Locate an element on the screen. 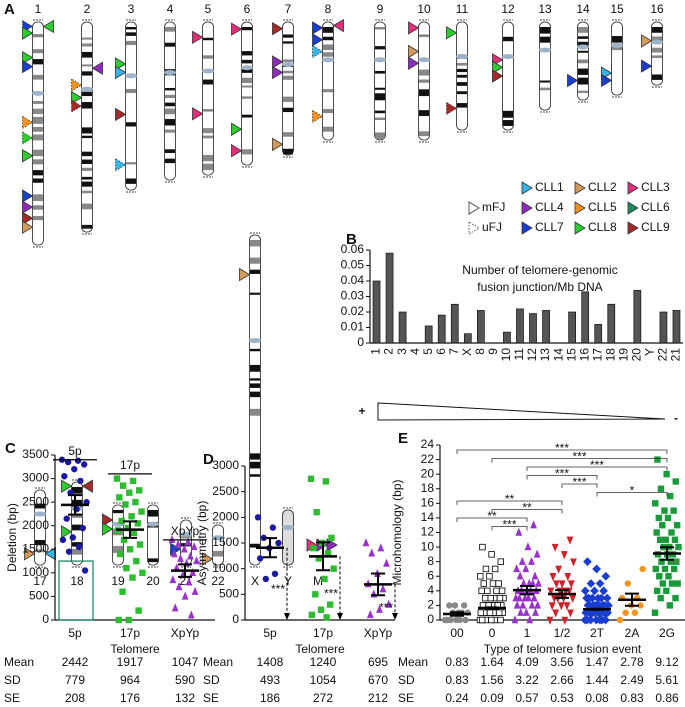  chromosome is located at coordinates (38, 133).